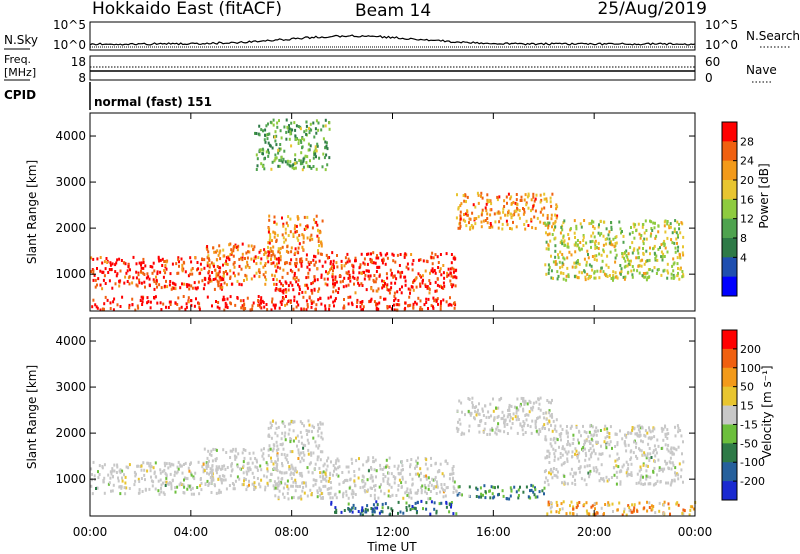 Image resolution: width=800 pixels, height=554 pixels. Describe the element at coordinates (729, 377) in the screenshot. I see `colorbar-swatch` at that location.